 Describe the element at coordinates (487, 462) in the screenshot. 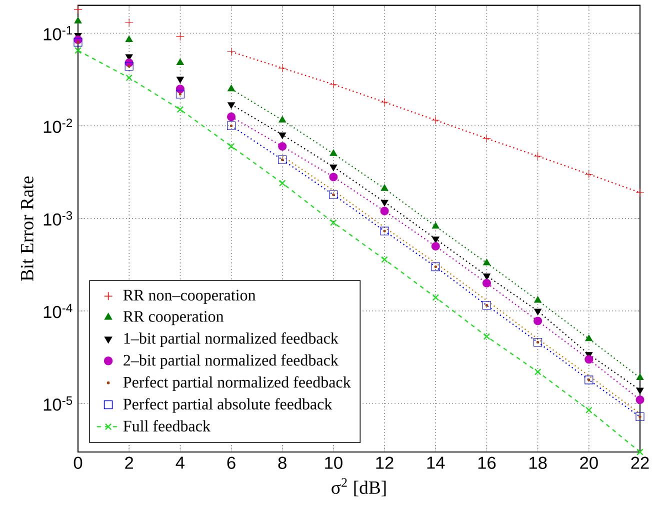

I see `x-tick-label: 16` at that location.